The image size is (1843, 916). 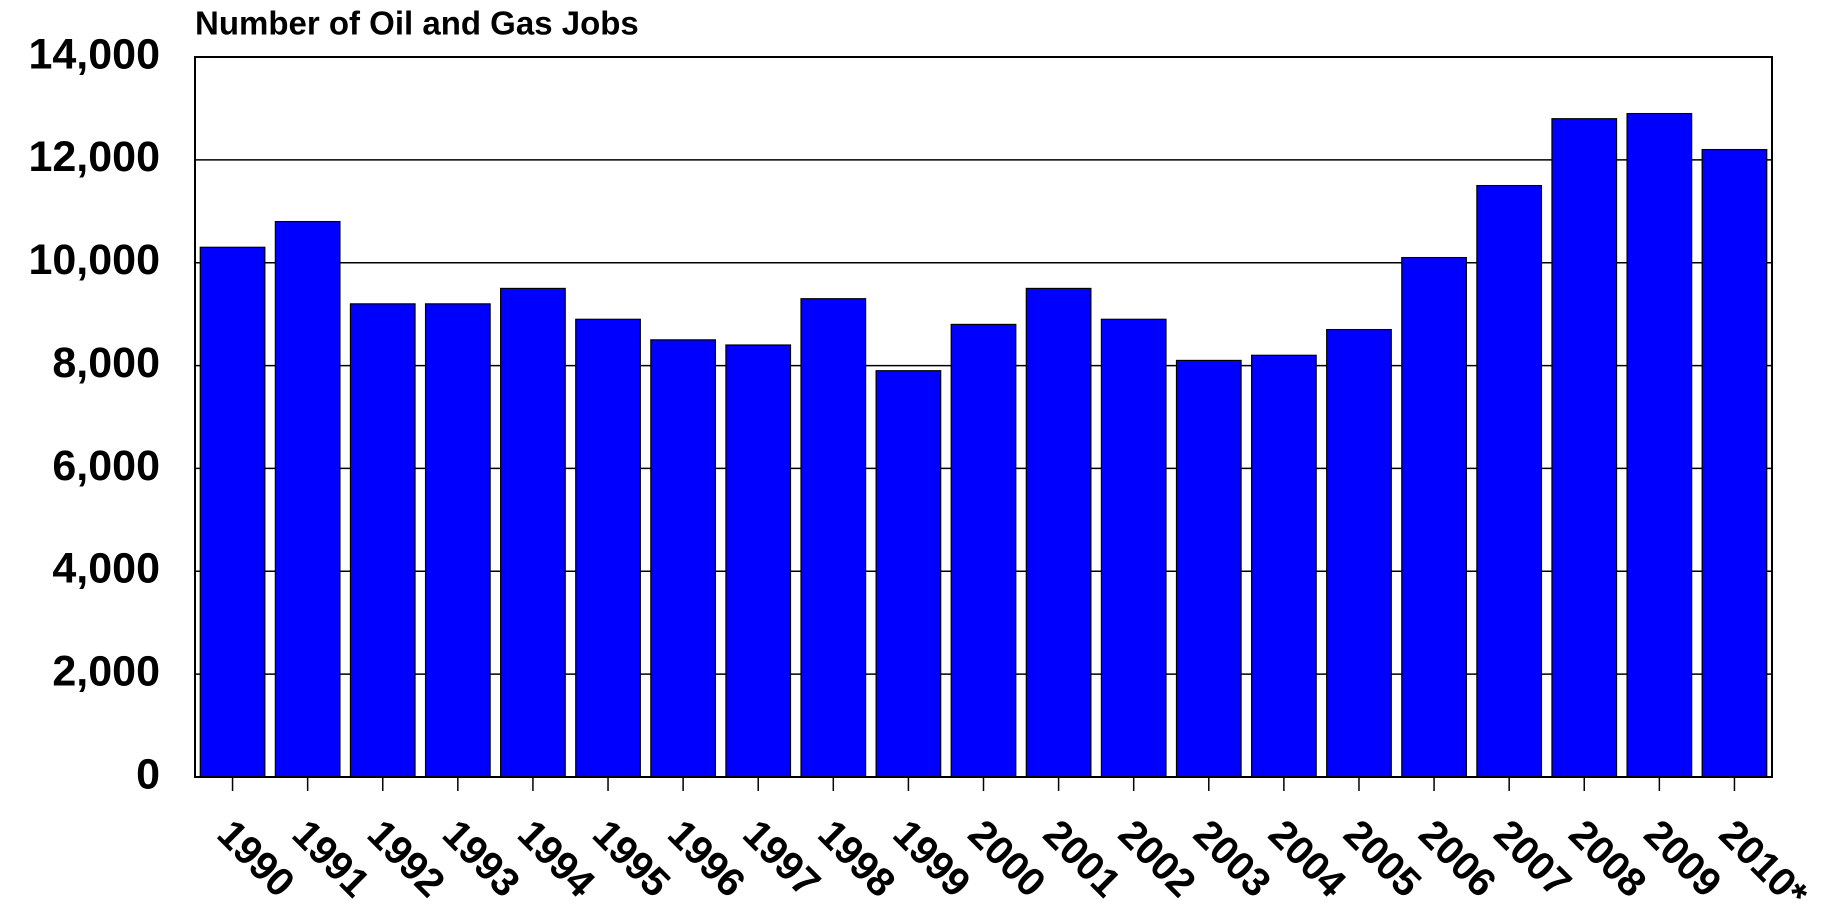 I want to click on x-tick-label: 1994, so click(x=556, y=859).